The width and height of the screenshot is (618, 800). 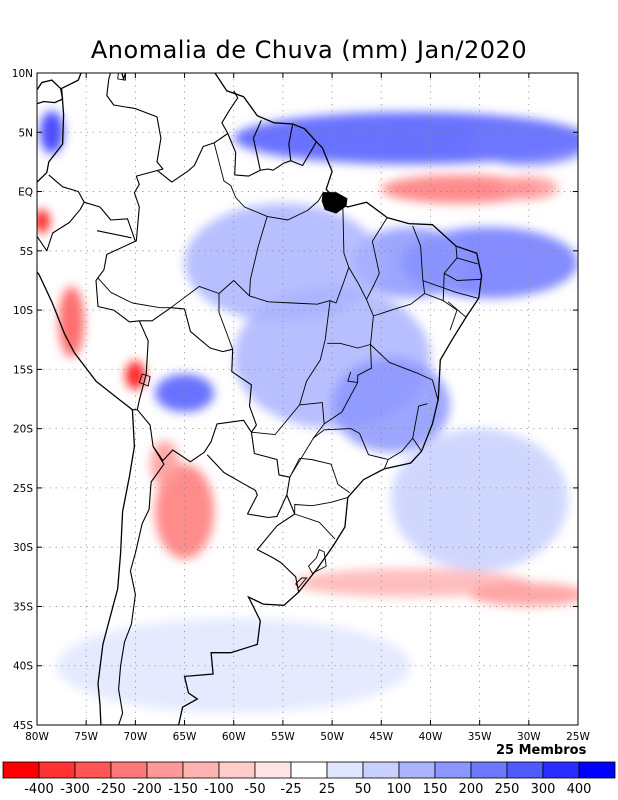 I want to click on lon-label: 30W, so click(x=529, y=737).